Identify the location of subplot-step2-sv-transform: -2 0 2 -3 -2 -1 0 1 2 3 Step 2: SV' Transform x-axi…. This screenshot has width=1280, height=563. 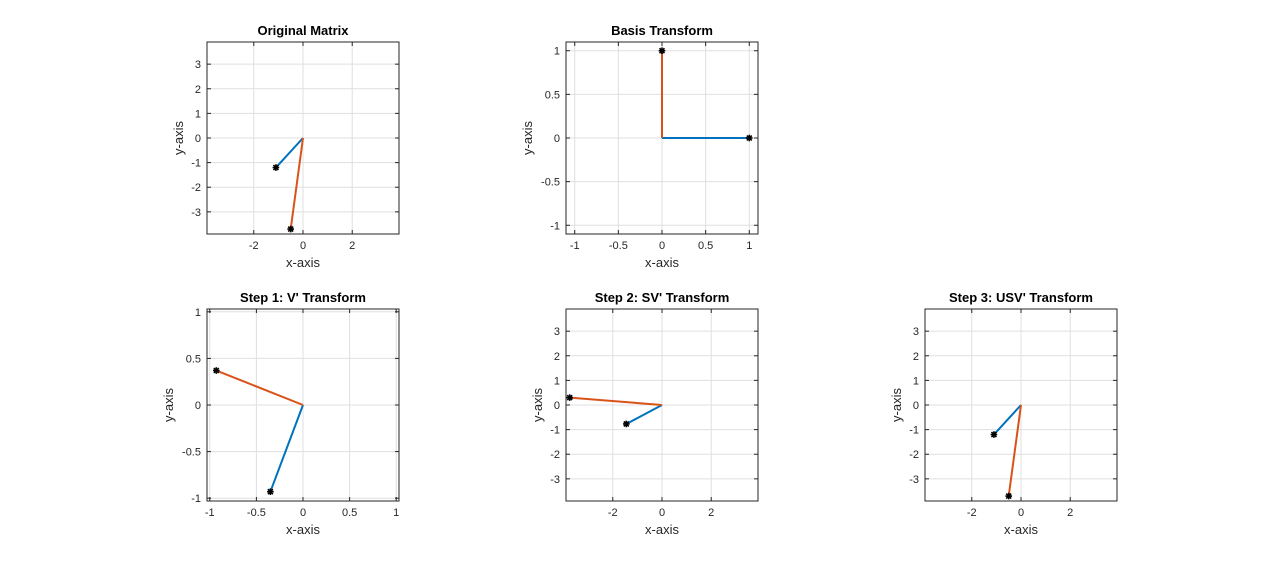
(644, 413).